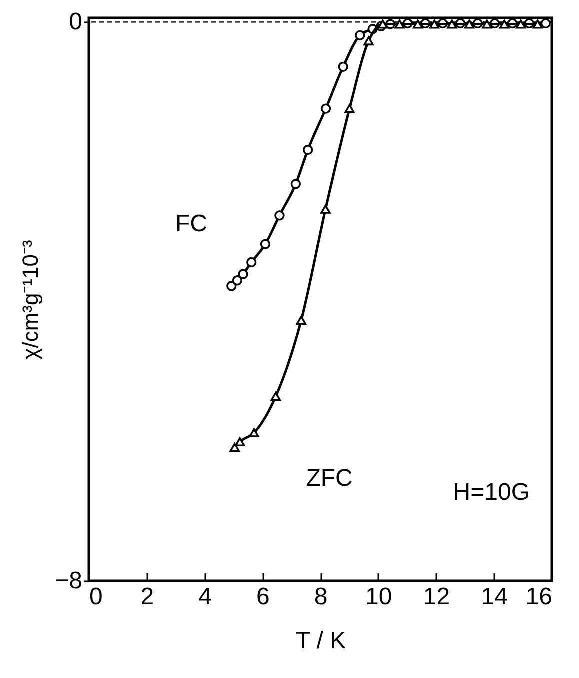  I want to click on x-tick-label: 12, so click(436, 597).